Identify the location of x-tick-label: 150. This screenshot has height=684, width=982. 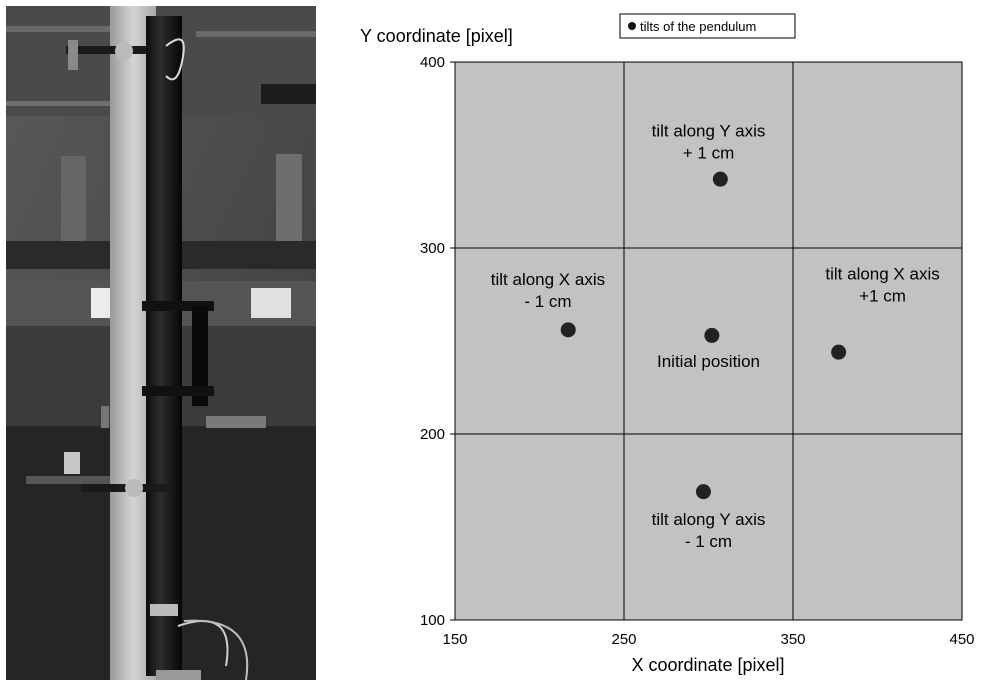
(454, 639).